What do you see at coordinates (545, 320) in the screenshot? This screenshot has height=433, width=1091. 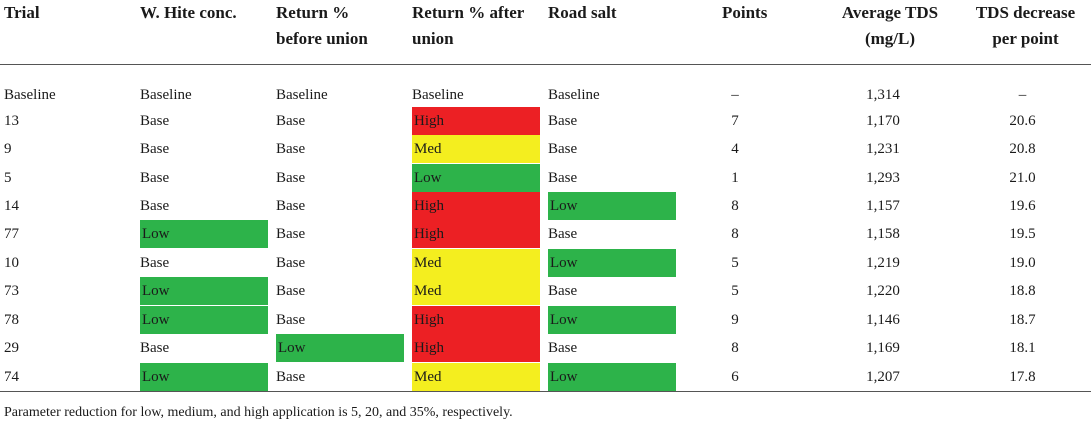 I see `table-row: 78 Low Base High Low 9 1,146 18.7` at bounding box center [545, 320].